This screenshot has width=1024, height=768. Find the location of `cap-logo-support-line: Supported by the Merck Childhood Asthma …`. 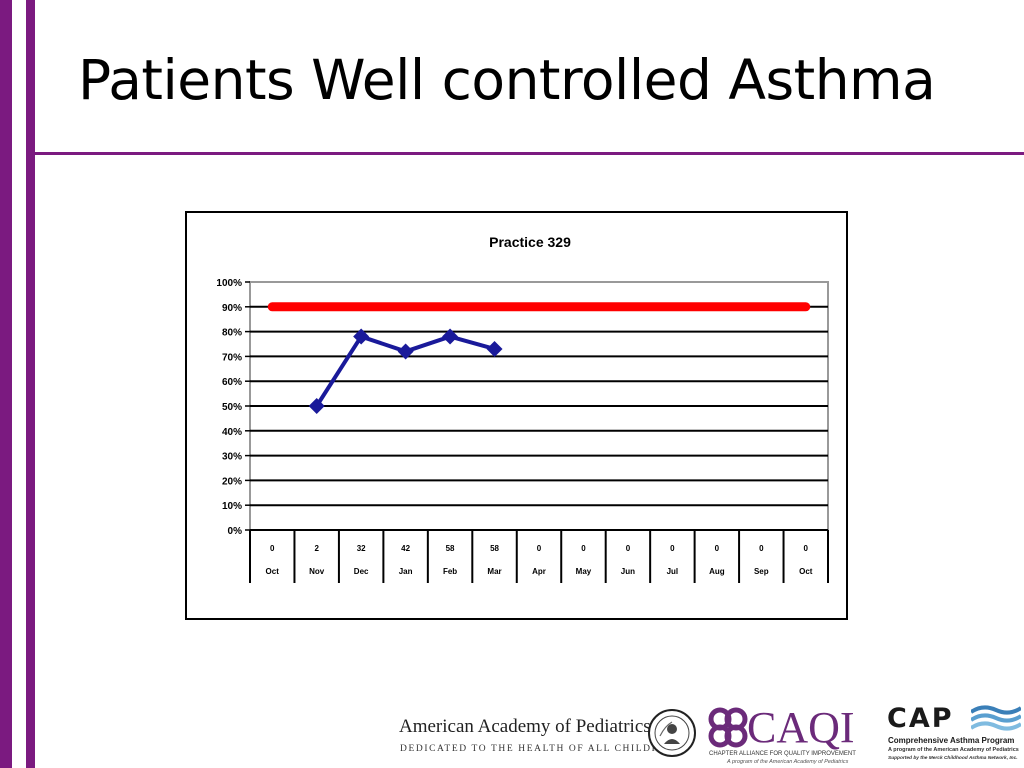

cap-logo-support-line: Supported by the Merck Childhood Asthma … is located at coordinates (953, 758).